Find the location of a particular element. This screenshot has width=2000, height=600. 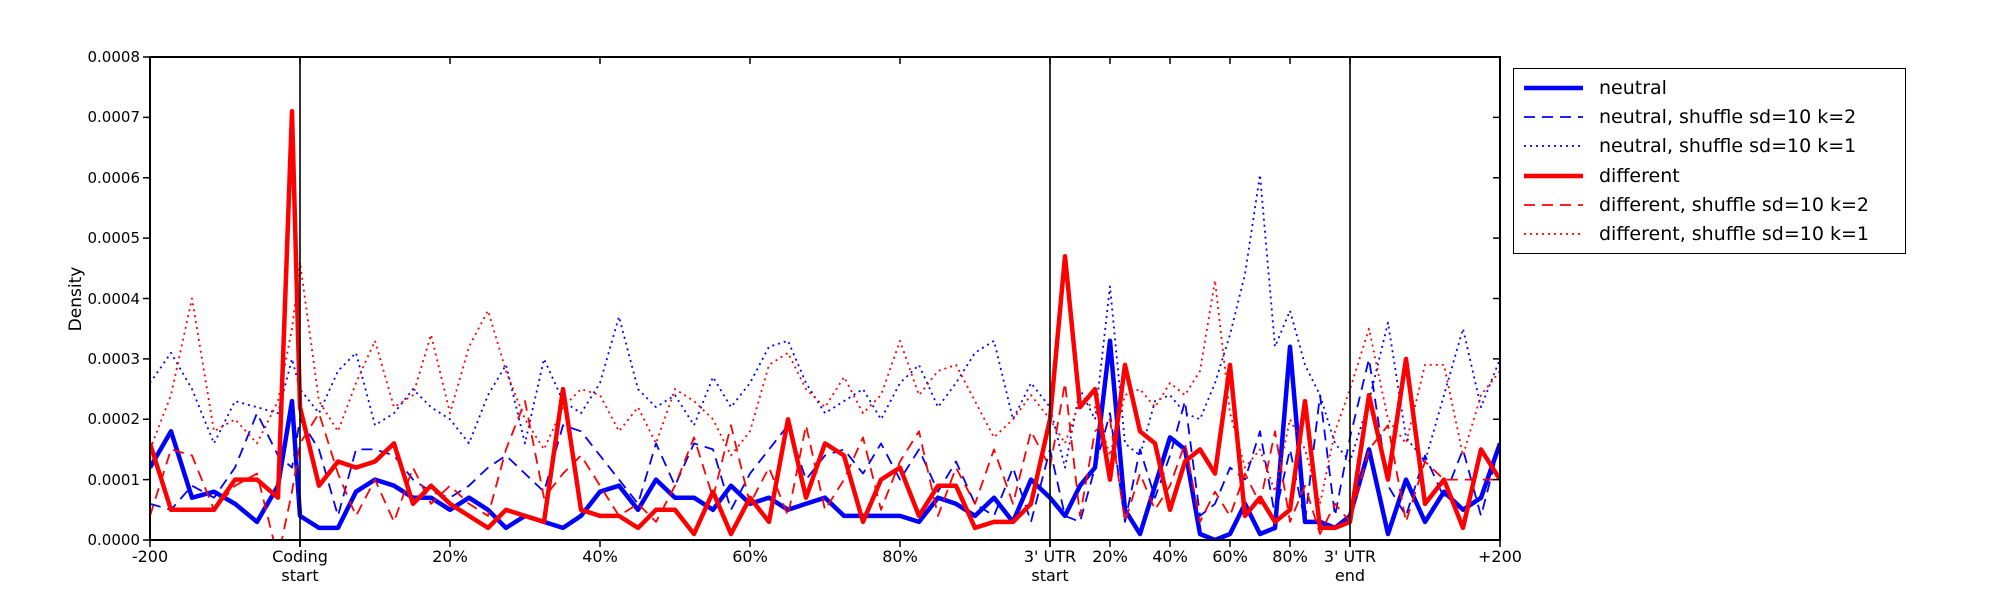

legend-item: neutral, shuffle sd=10 k=1 is located at coordinates (1709, 146).